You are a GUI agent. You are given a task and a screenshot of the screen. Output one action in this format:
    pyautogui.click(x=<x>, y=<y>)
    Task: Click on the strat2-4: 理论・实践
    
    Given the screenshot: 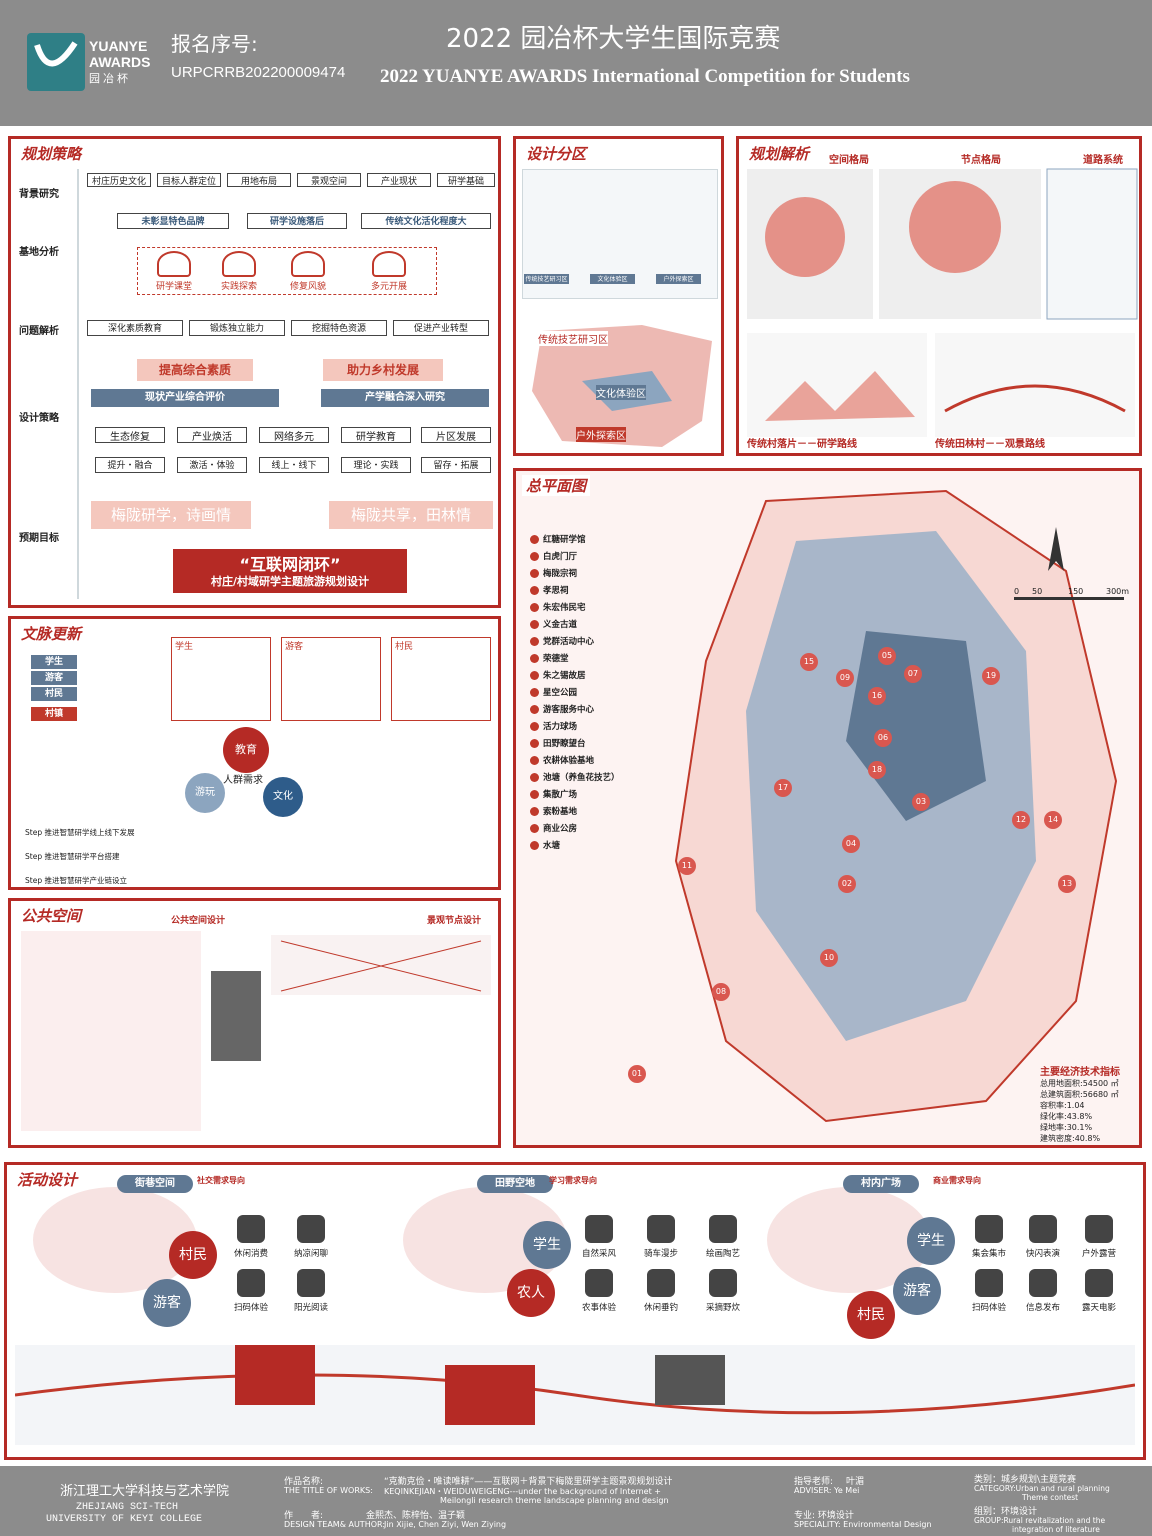 What is the action you would take?
    pyautogui.click(x=376, y=465)
    